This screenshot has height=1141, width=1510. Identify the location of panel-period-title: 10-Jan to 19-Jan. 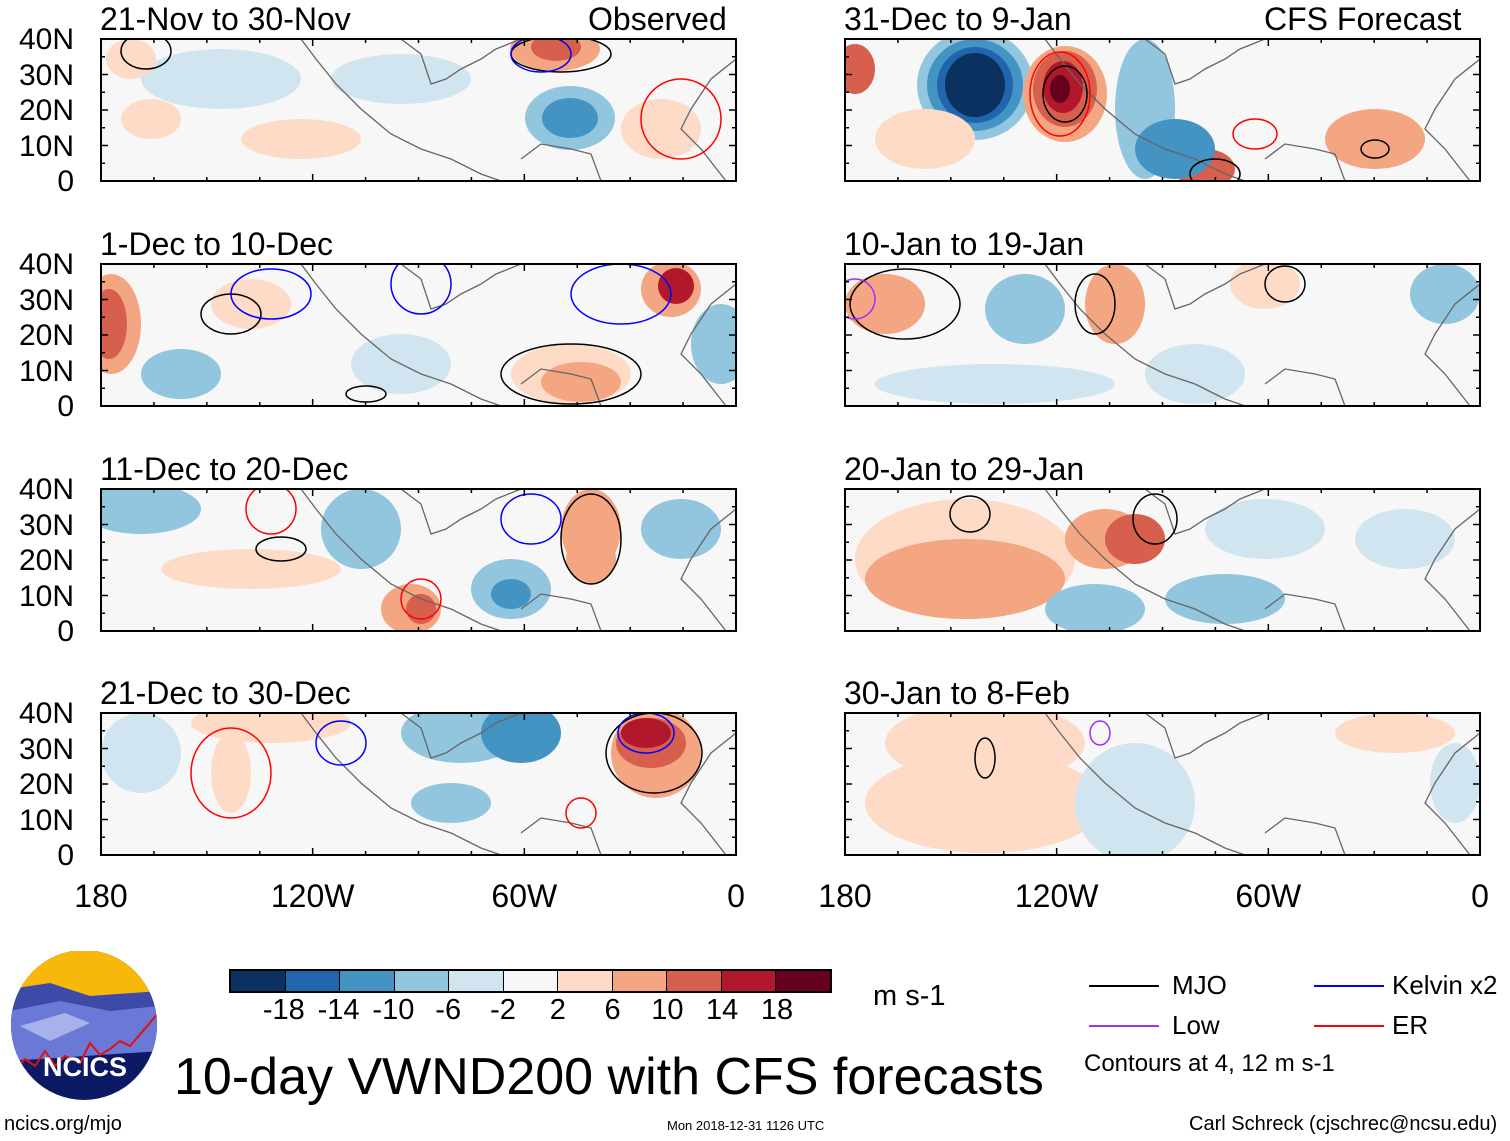
(964, 244).